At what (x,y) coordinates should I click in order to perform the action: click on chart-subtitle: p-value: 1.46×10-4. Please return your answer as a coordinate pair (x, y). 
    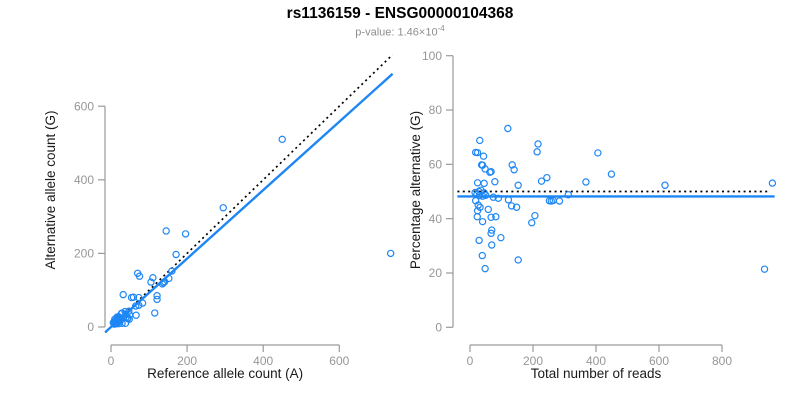
    Looking at the image, I should click on (400, 31).